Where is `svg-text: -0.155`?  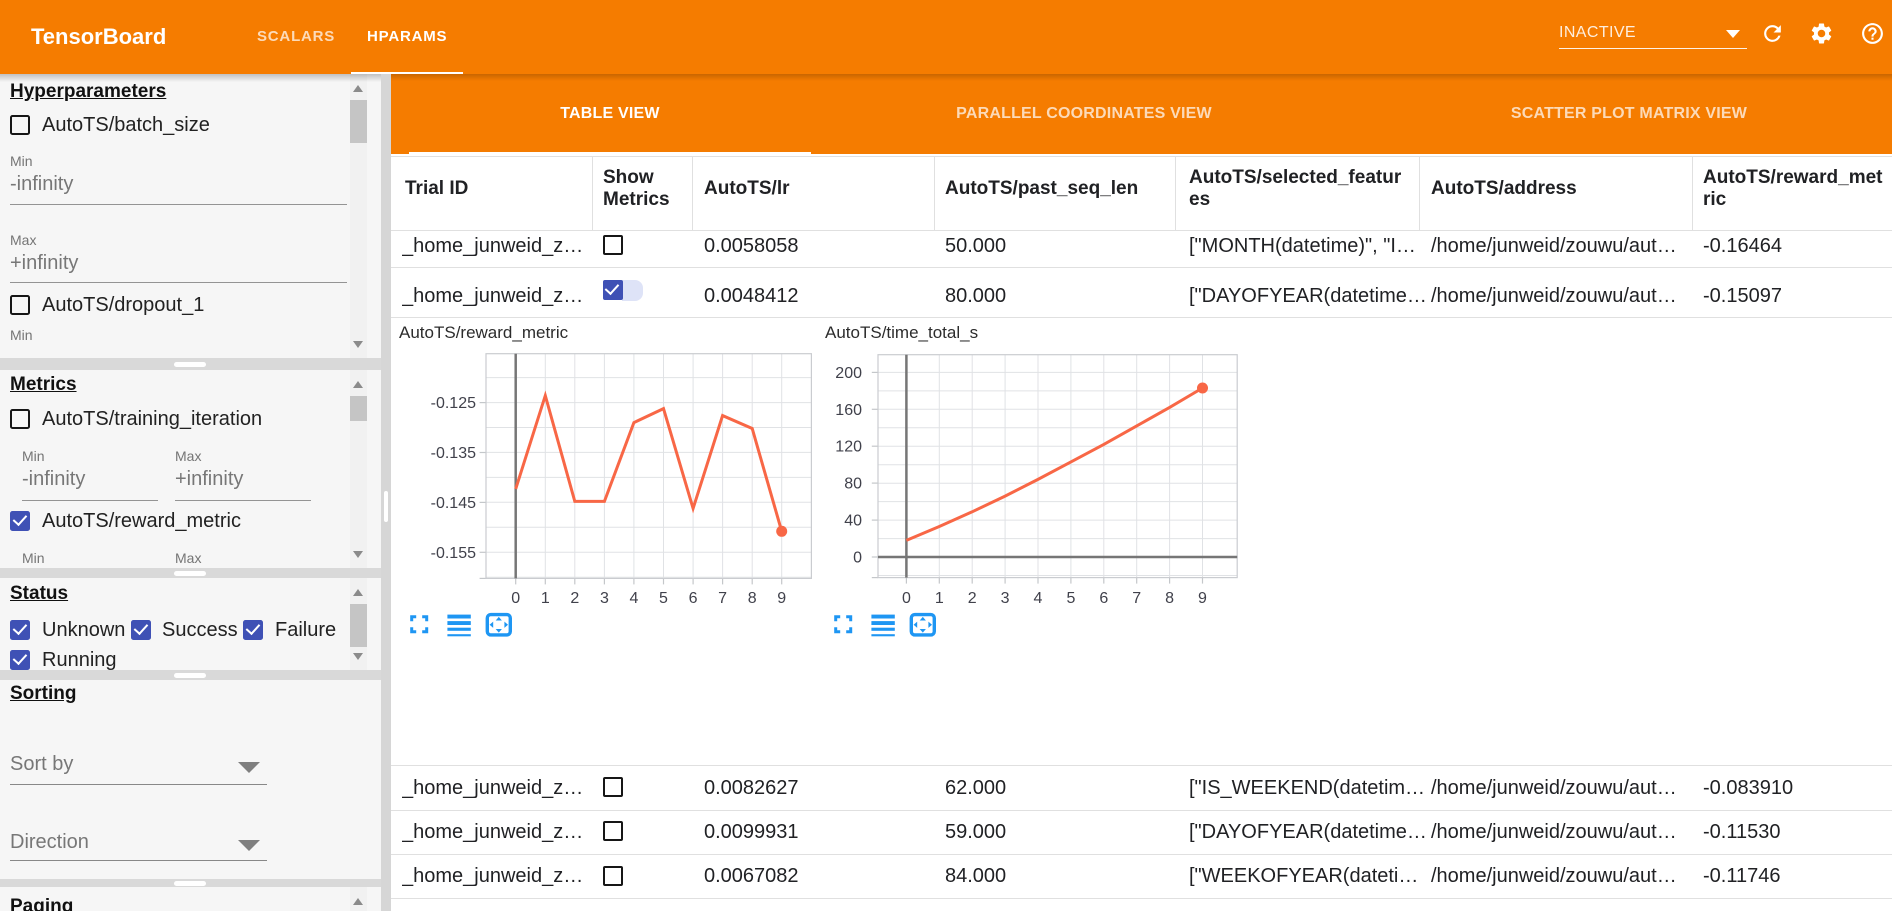 svg-text: -0.155 is located at coordinates (453, 553).